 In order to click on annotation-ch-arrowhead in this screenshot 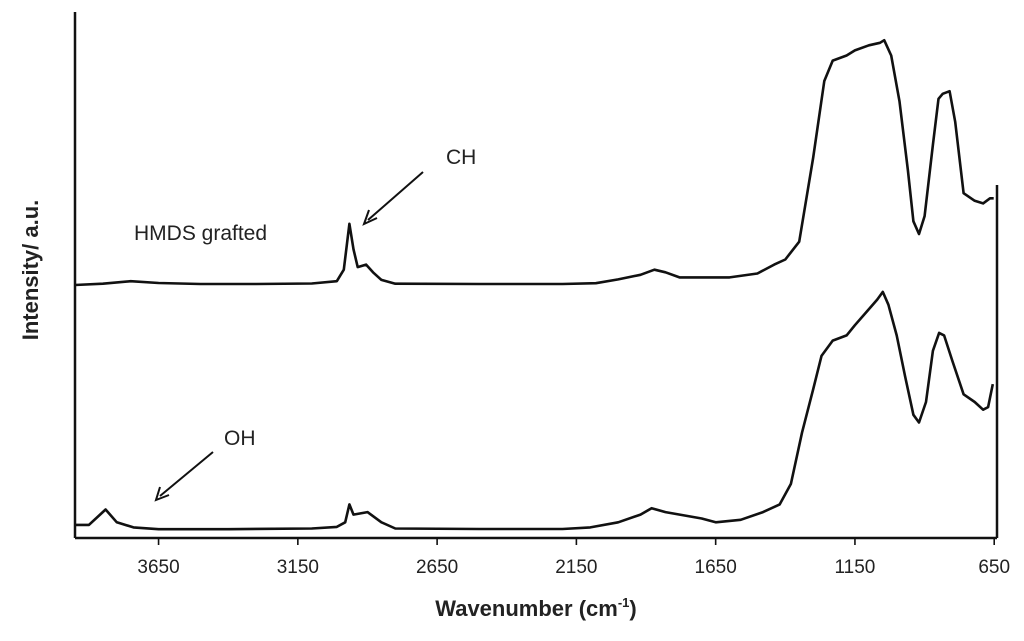, I will do `click(370, 217)`.